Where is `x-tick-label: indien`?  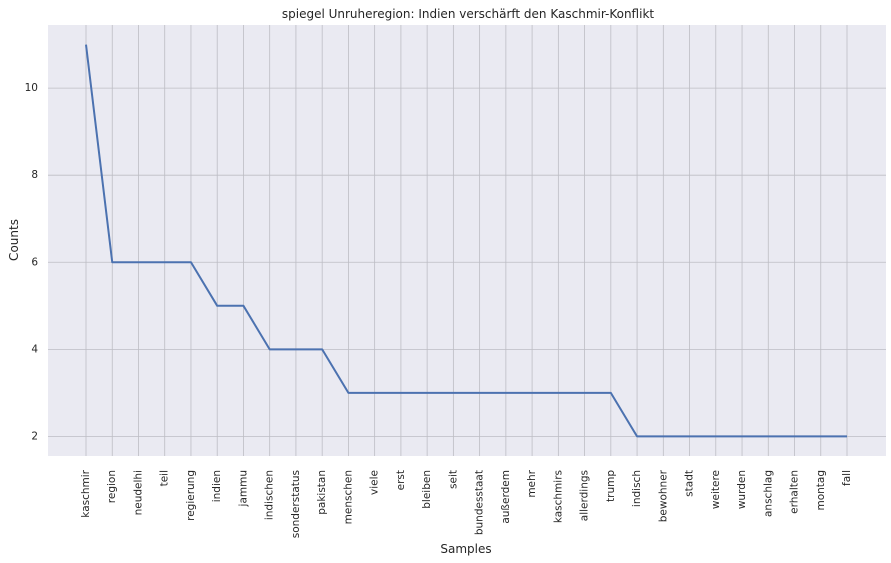
x-tick-label: indien is located at coordinates (217, 486).